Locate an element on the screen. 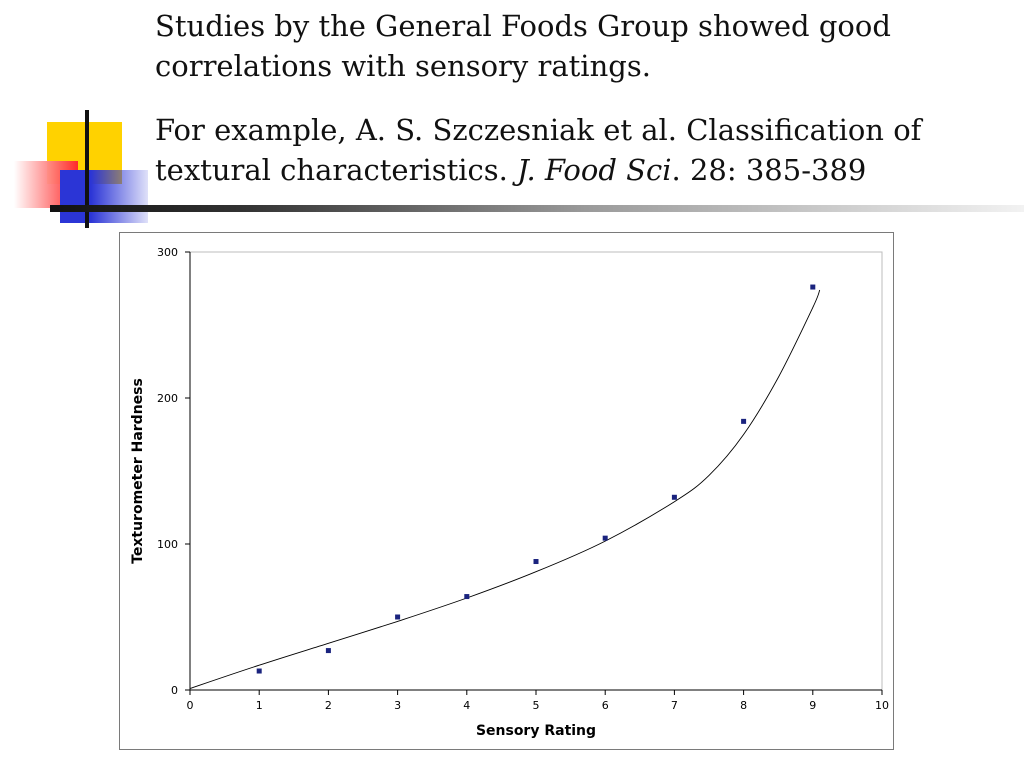  x-tick-label: 9 is located at coordinates (812, 705).